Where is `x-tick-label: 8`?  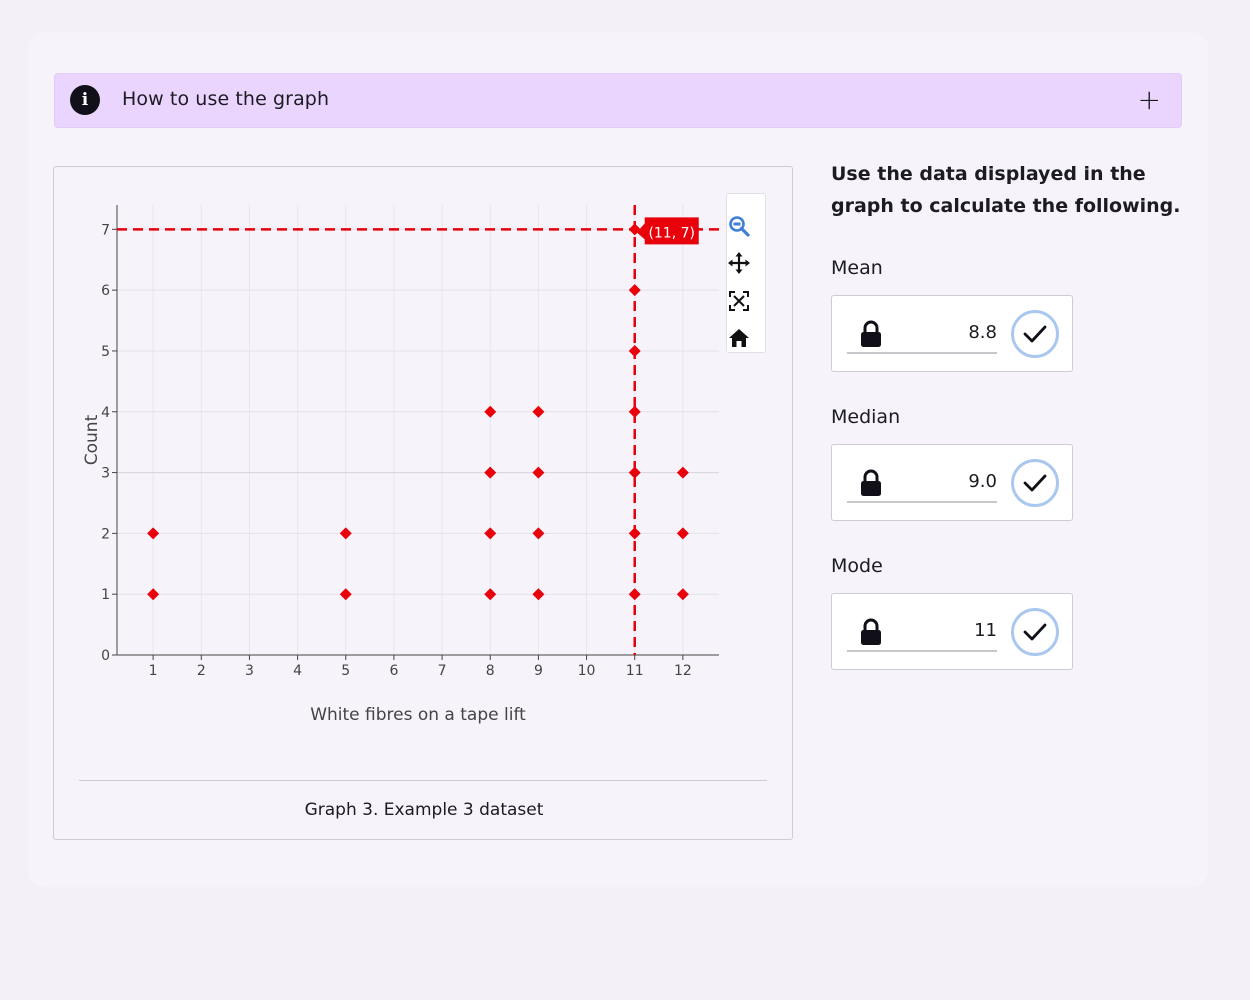 x-tick-label: 8 is located at coordinates (490, 671).